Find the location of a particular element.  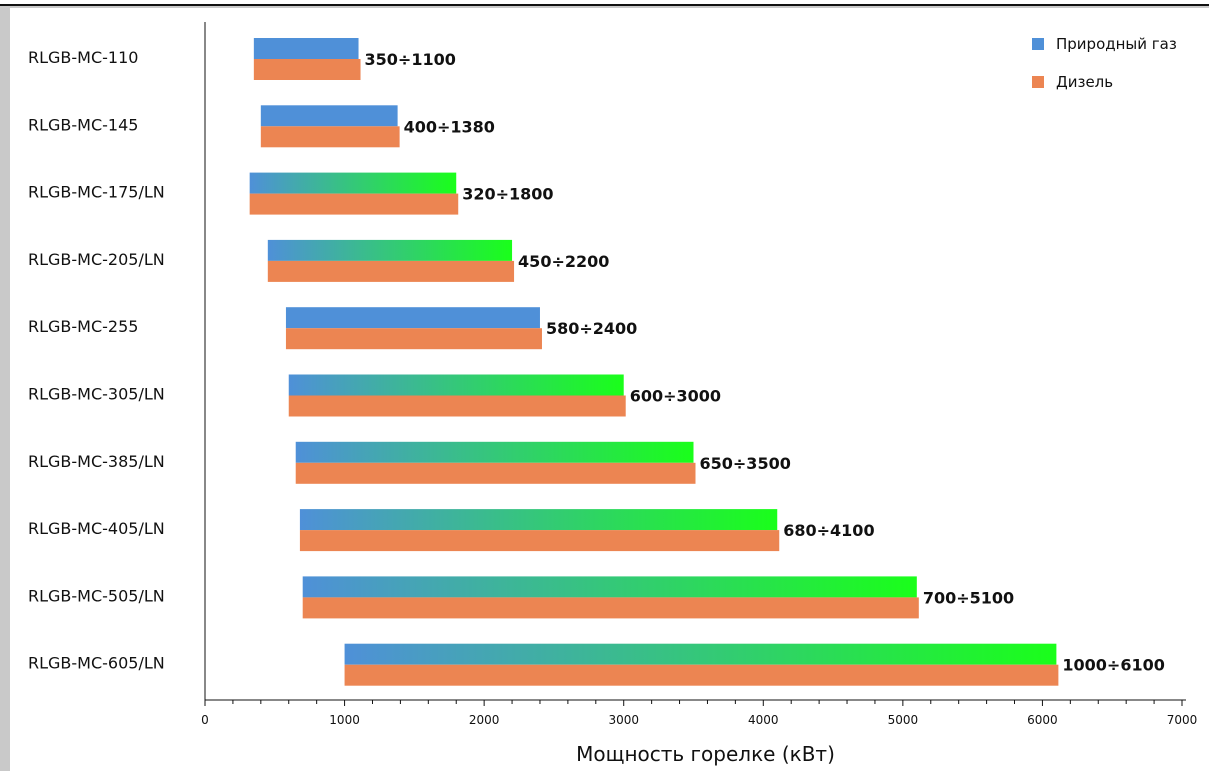

x-tick-label: 4000 is located at coordinates (763, 720).